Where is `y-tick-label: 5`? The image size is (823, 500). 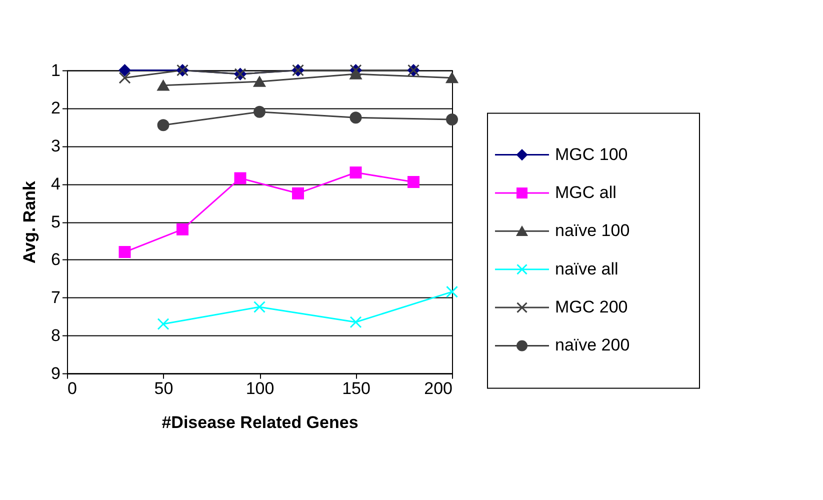 y-tick-label: 5 is located at coordinates (55, 222).